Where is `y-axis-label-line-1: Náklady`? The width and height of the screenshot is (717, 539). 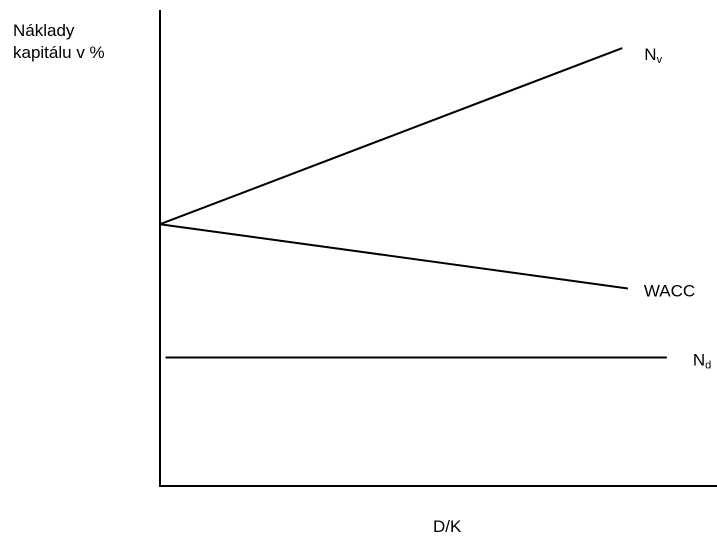 y-axis-label-line-1: Náklady is located at coordinates (44, 30).